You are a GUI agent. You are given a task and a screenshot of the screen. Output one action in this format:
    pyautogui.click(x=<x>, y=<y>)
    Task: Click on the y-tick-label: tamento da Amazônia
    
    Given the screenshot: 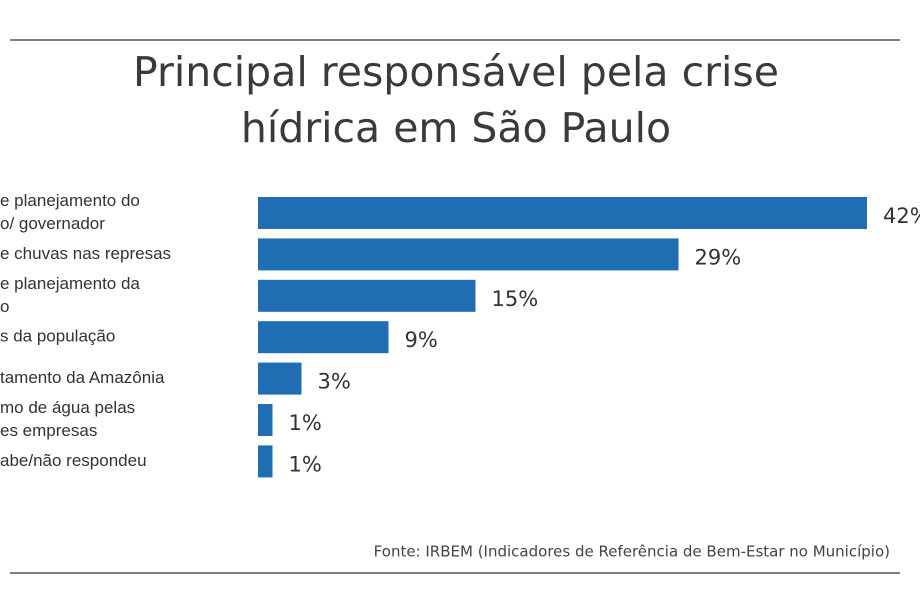 What is the action you would take?
    pyautogui.click(x=82, y=377)
    